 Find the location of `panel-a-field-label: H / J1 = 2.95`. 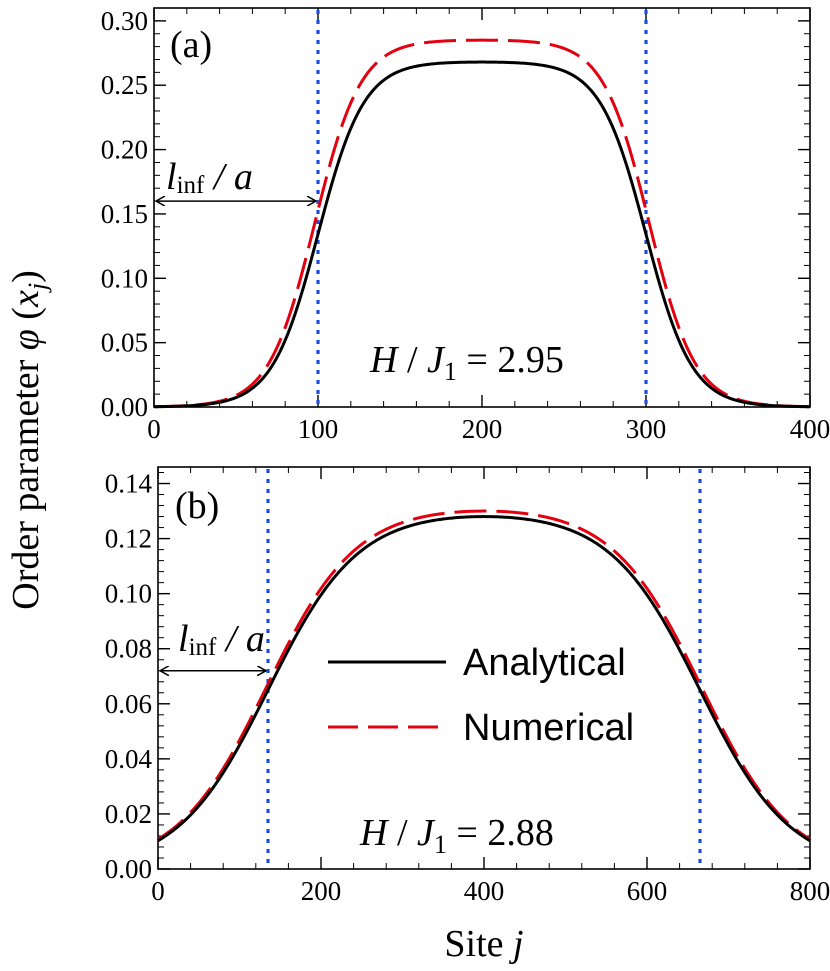

panel-a-field-label: H / J1 = 2.95 is located at coordinates (466, 362).